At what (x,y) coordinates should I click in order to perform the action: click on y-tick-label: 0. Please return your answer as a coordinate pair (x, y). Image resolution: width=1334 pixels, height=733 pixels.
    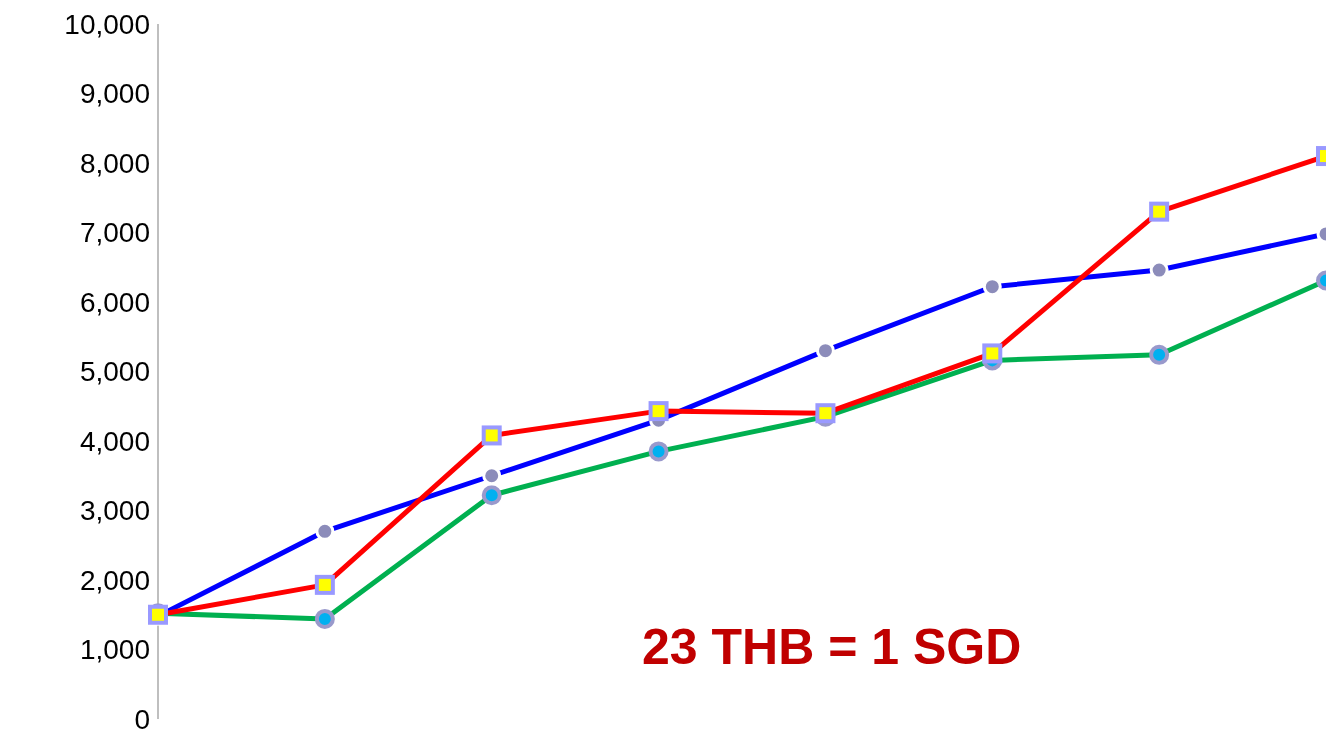
    Looking at the image, I should click on (142, 718).